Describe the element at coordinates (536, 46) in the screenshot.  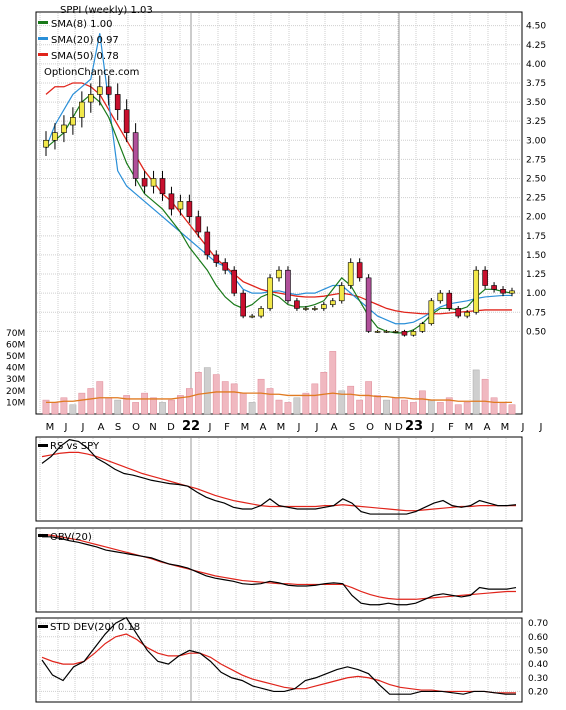
I see `price-tick-label: 4.25` at that location.